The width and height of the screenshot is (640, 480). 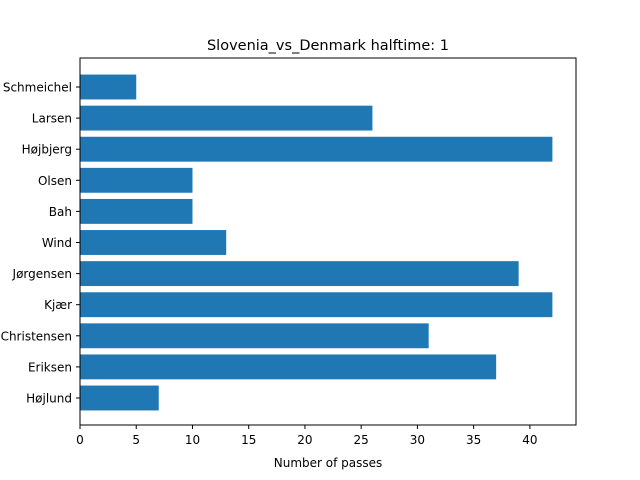 I want to click on x-tick-label: 25, so click(x=361, y=440).